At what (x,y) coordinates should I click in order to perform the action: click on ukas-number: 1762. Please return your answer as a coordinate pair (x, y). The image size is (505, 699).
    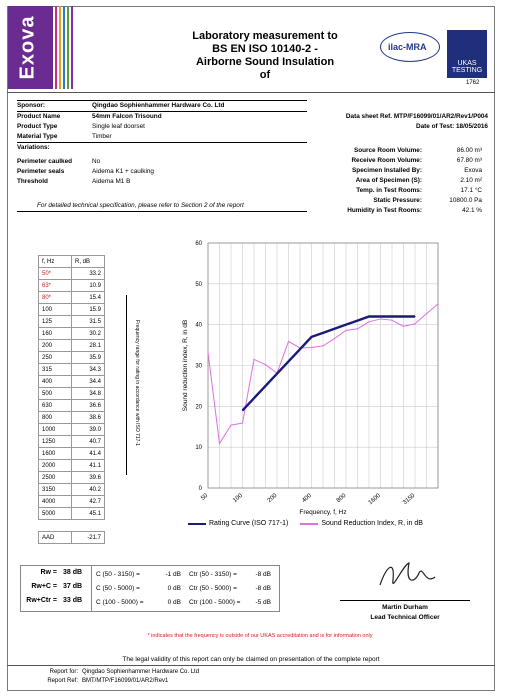
    Looking at the image, I should click on (473, 83).